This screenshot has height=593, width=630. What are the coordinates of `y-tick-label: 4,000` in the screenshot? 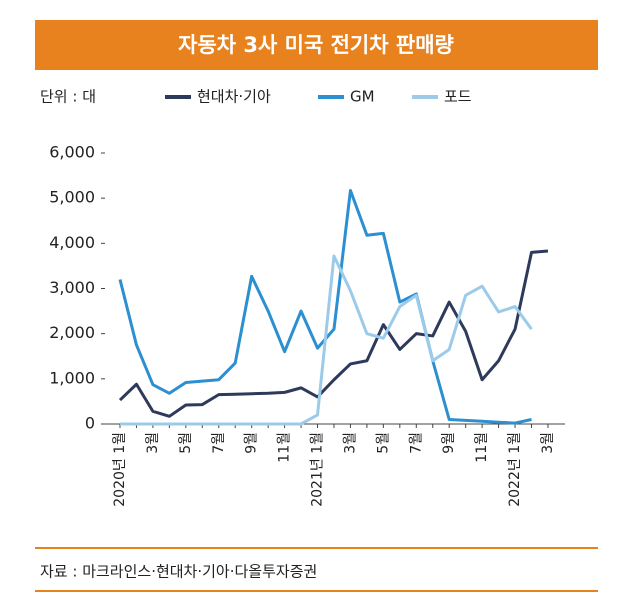 It's located at (72, 242).